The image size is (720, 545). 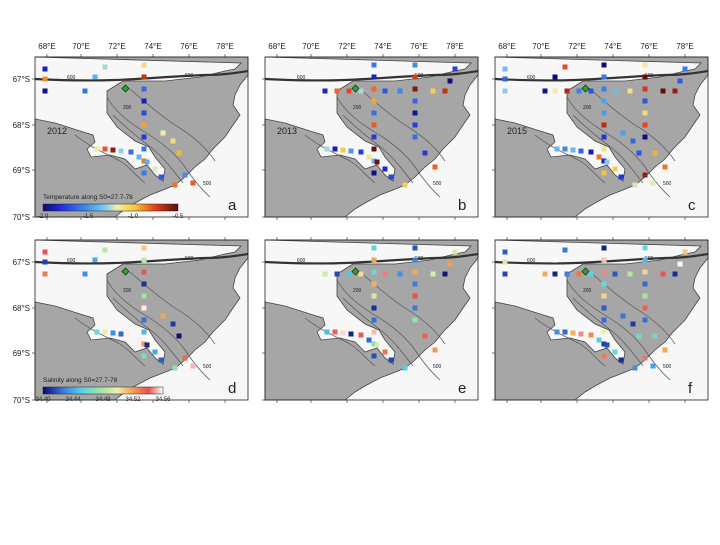 What do you see at coordinates (88, 217) in the screenshot?
I see `colorbar-tick: -1.5` at bounding box center [88, 217].